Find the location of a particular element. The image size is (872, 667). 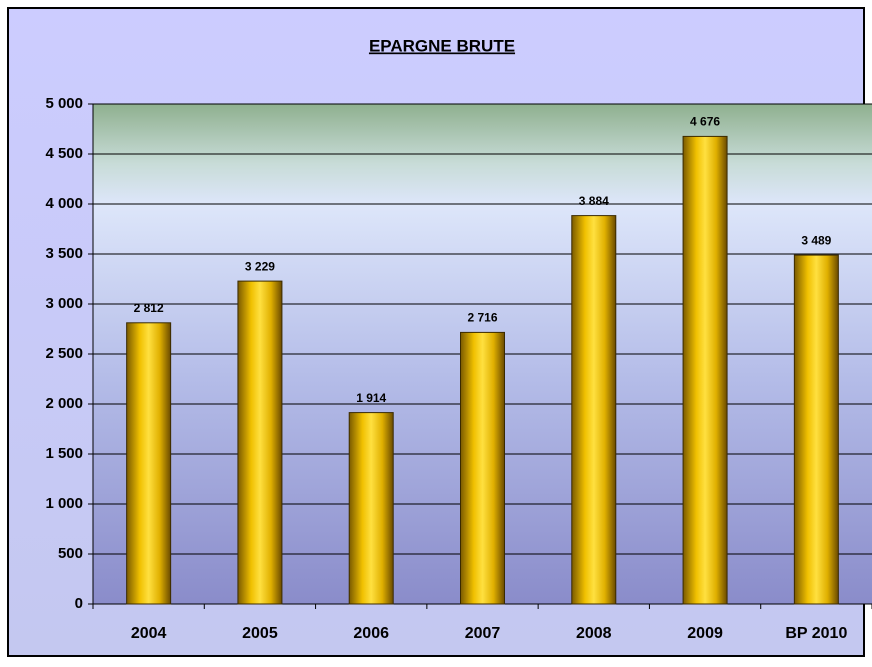

value-label: 3 229 is located at coordinates (260, 266).